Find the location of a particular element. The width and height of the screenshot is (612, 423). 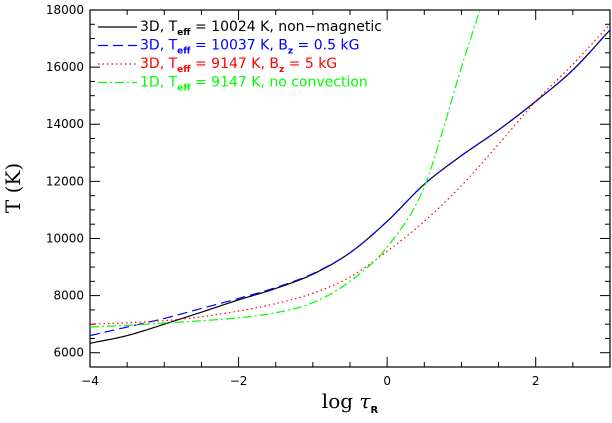

y-tick-label: 14000 is located at coordinates (65, 124).